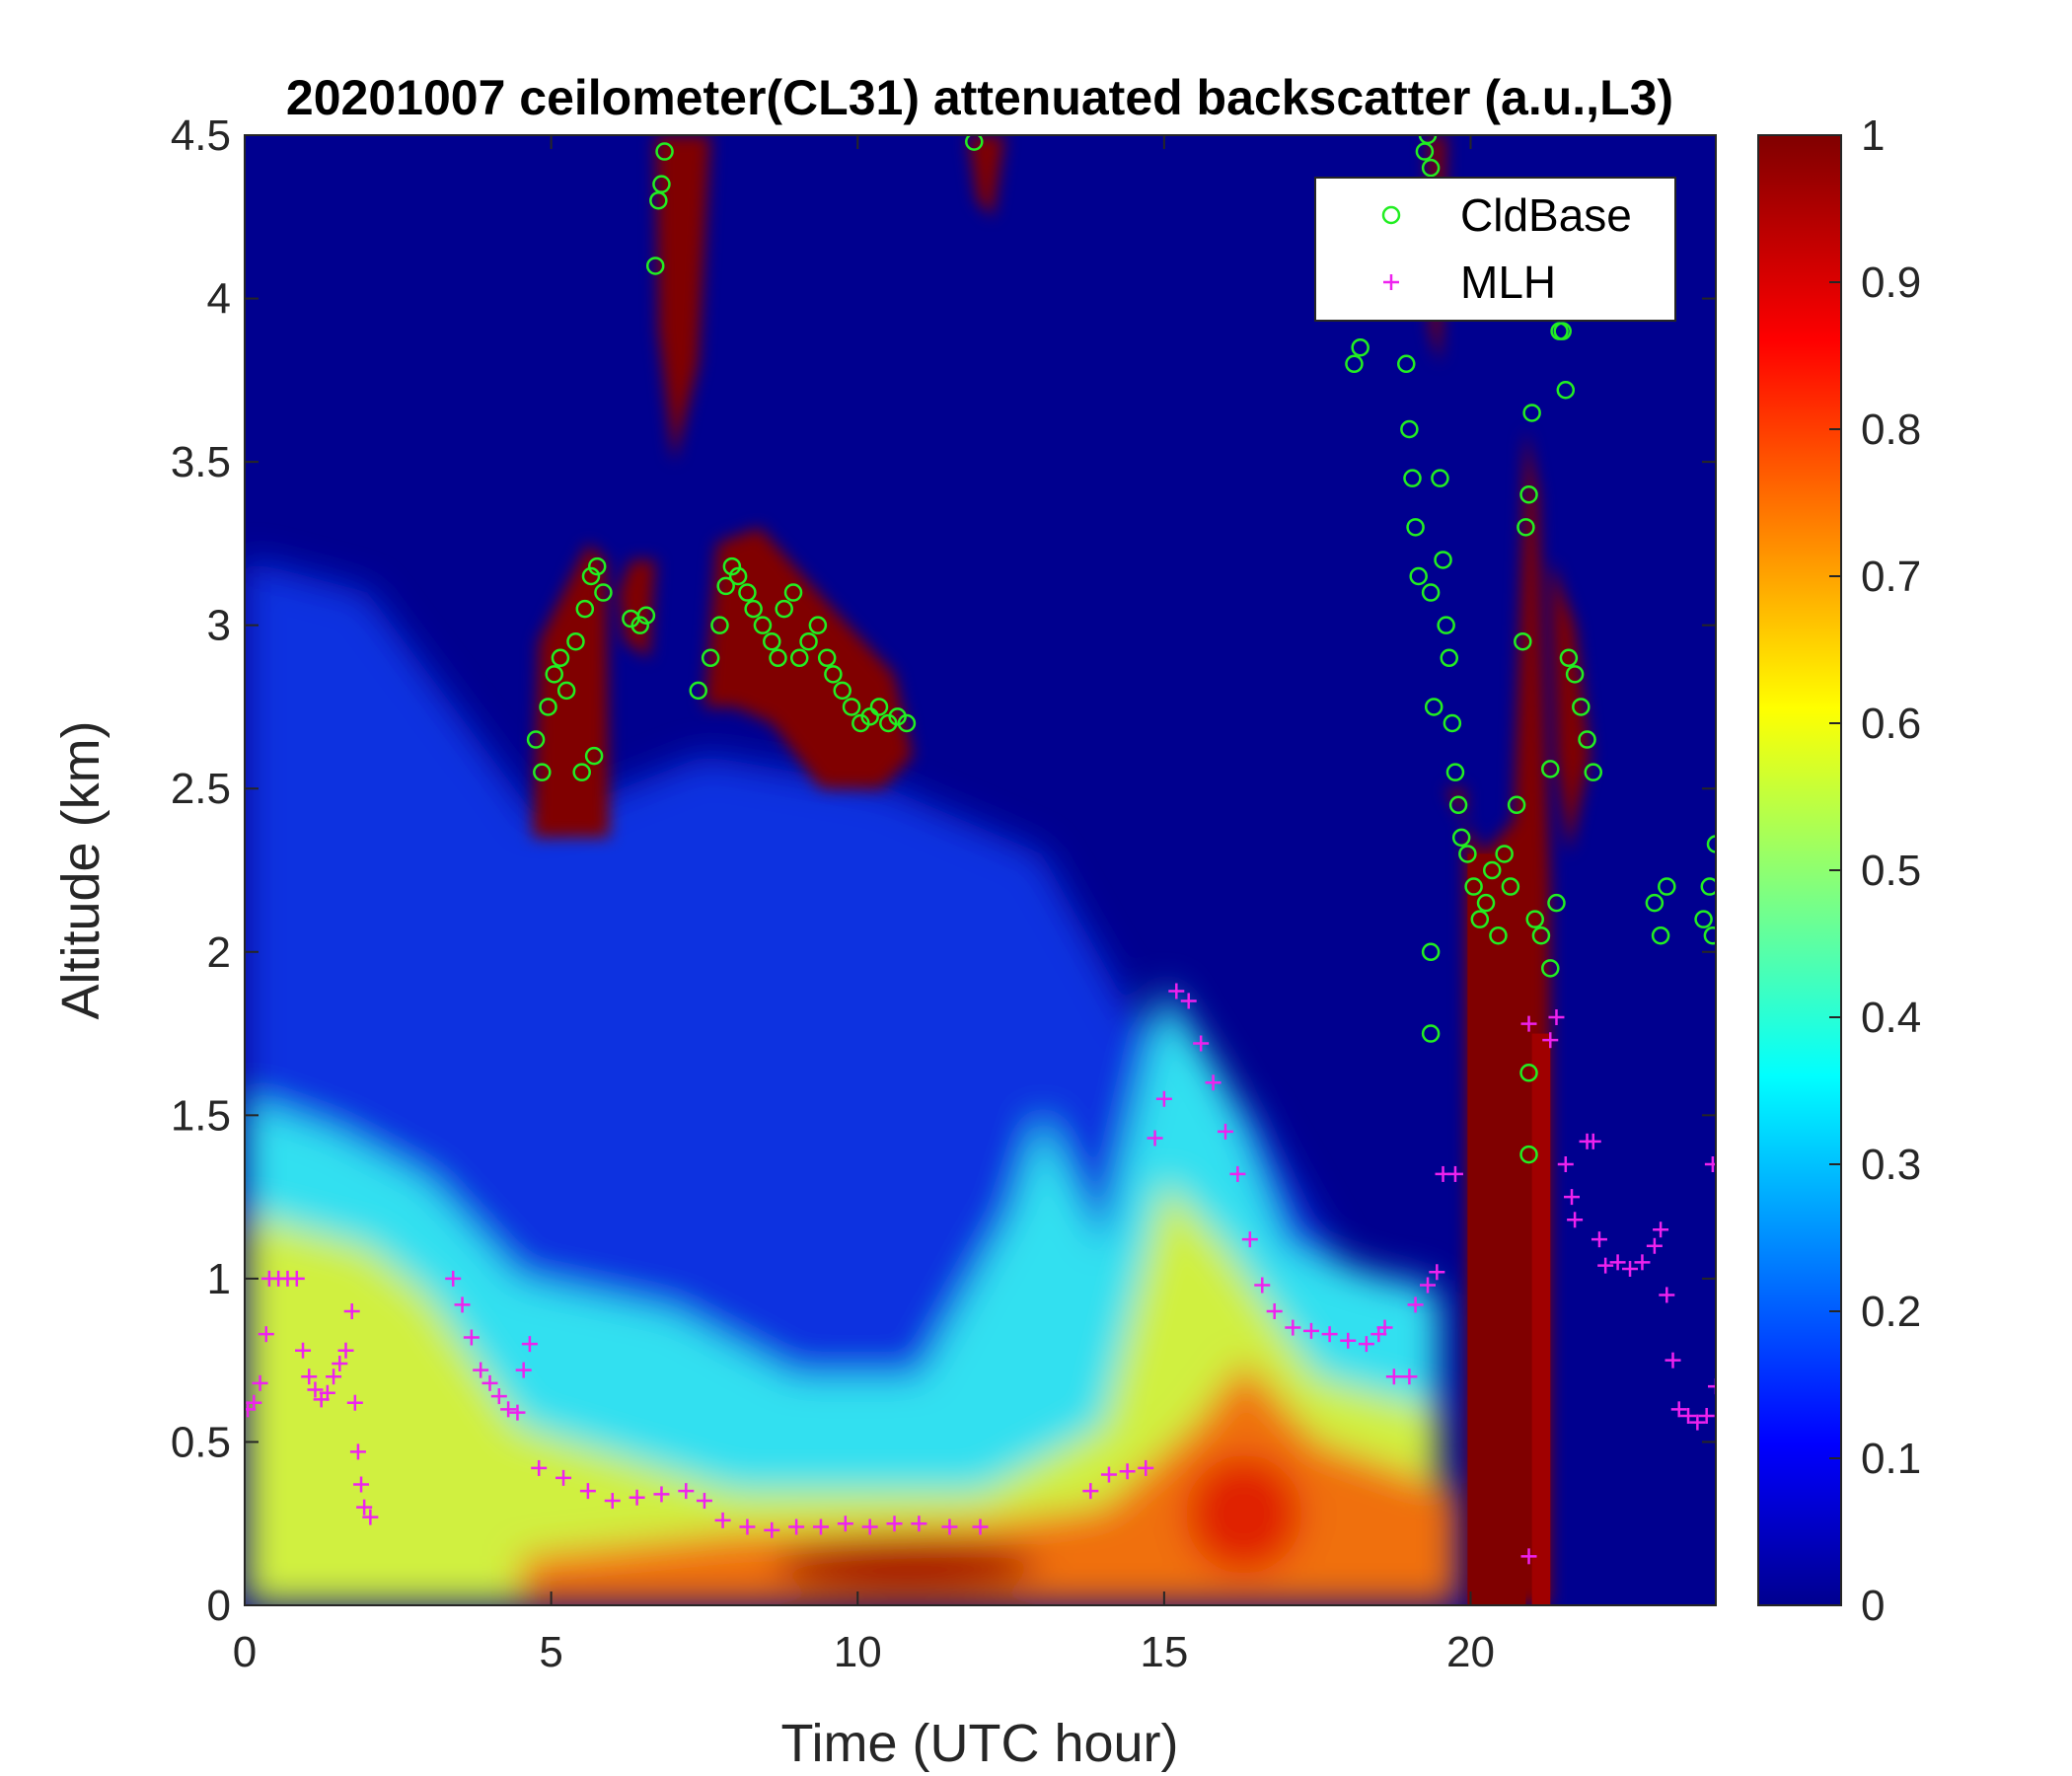  I want to click on legend-mlh-label: MLH, so click(1508, 283).